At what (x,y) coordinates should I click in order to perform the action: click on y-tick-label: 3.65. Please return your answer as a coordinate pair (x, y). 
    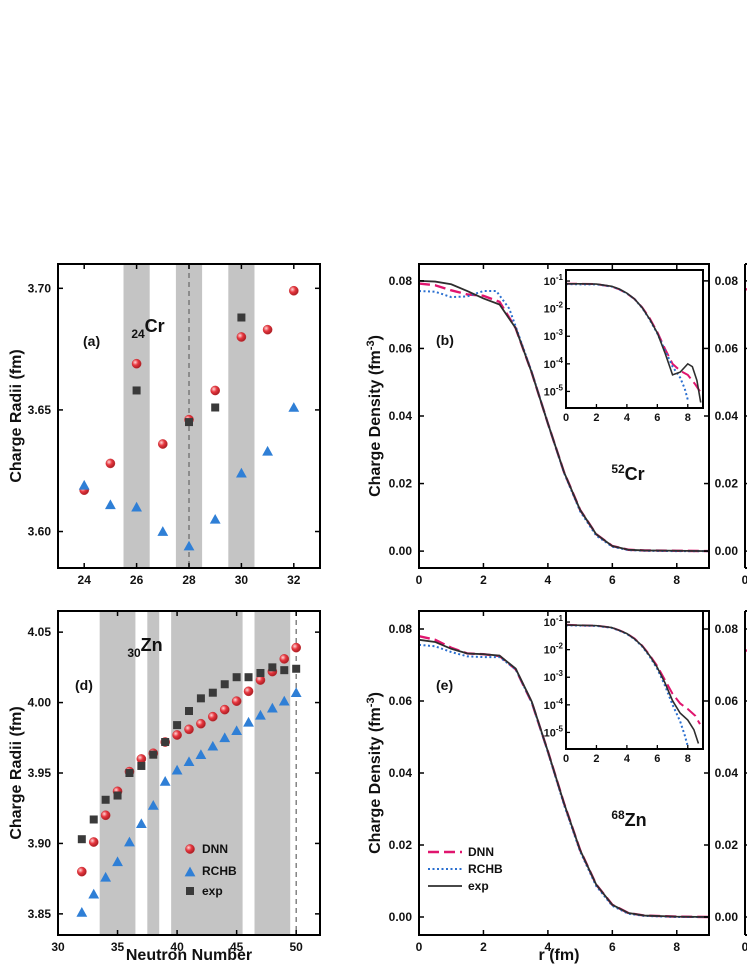
    Looking at the image, I should click on (40, 410).